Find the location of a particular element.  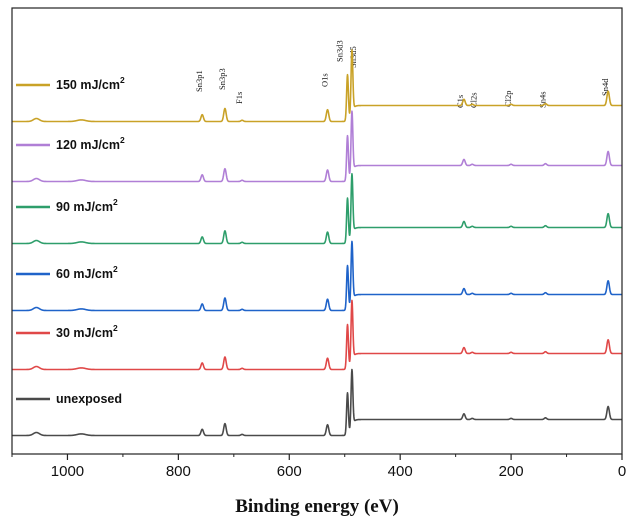

x-axis-title: Binding energy (eV) is located at coordinates (317, 506).